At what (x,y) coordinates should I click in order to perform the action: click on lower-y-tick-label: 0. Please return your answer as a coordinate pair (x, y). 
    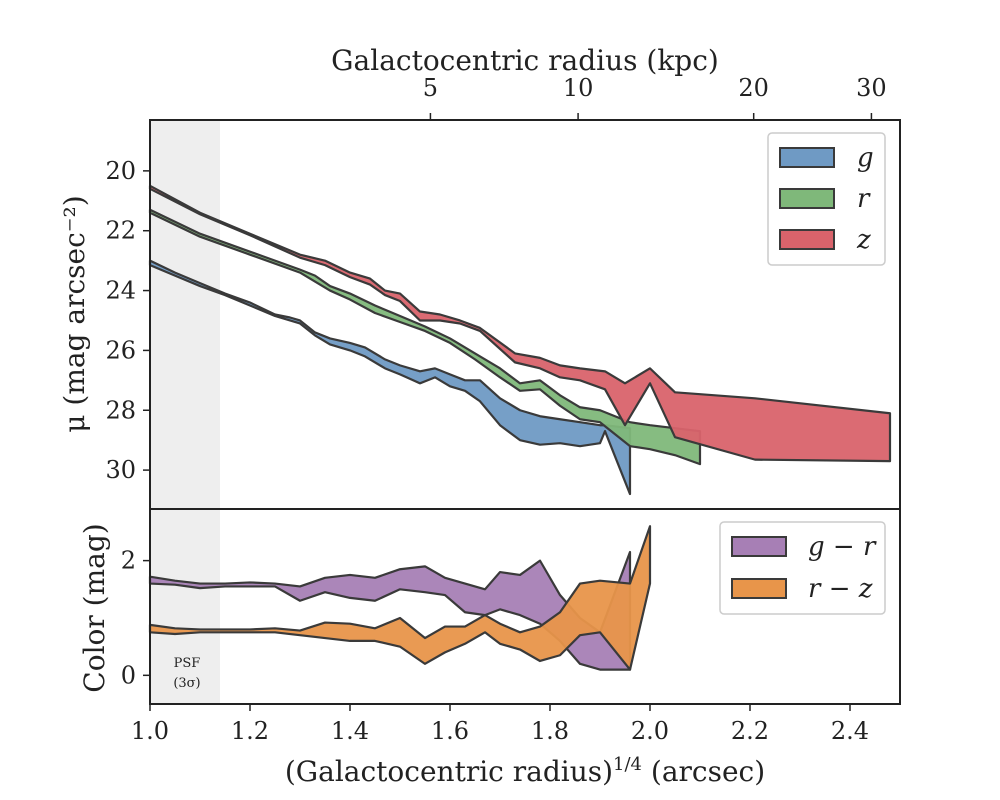
    Looking at the image, I should click on (128, 675).